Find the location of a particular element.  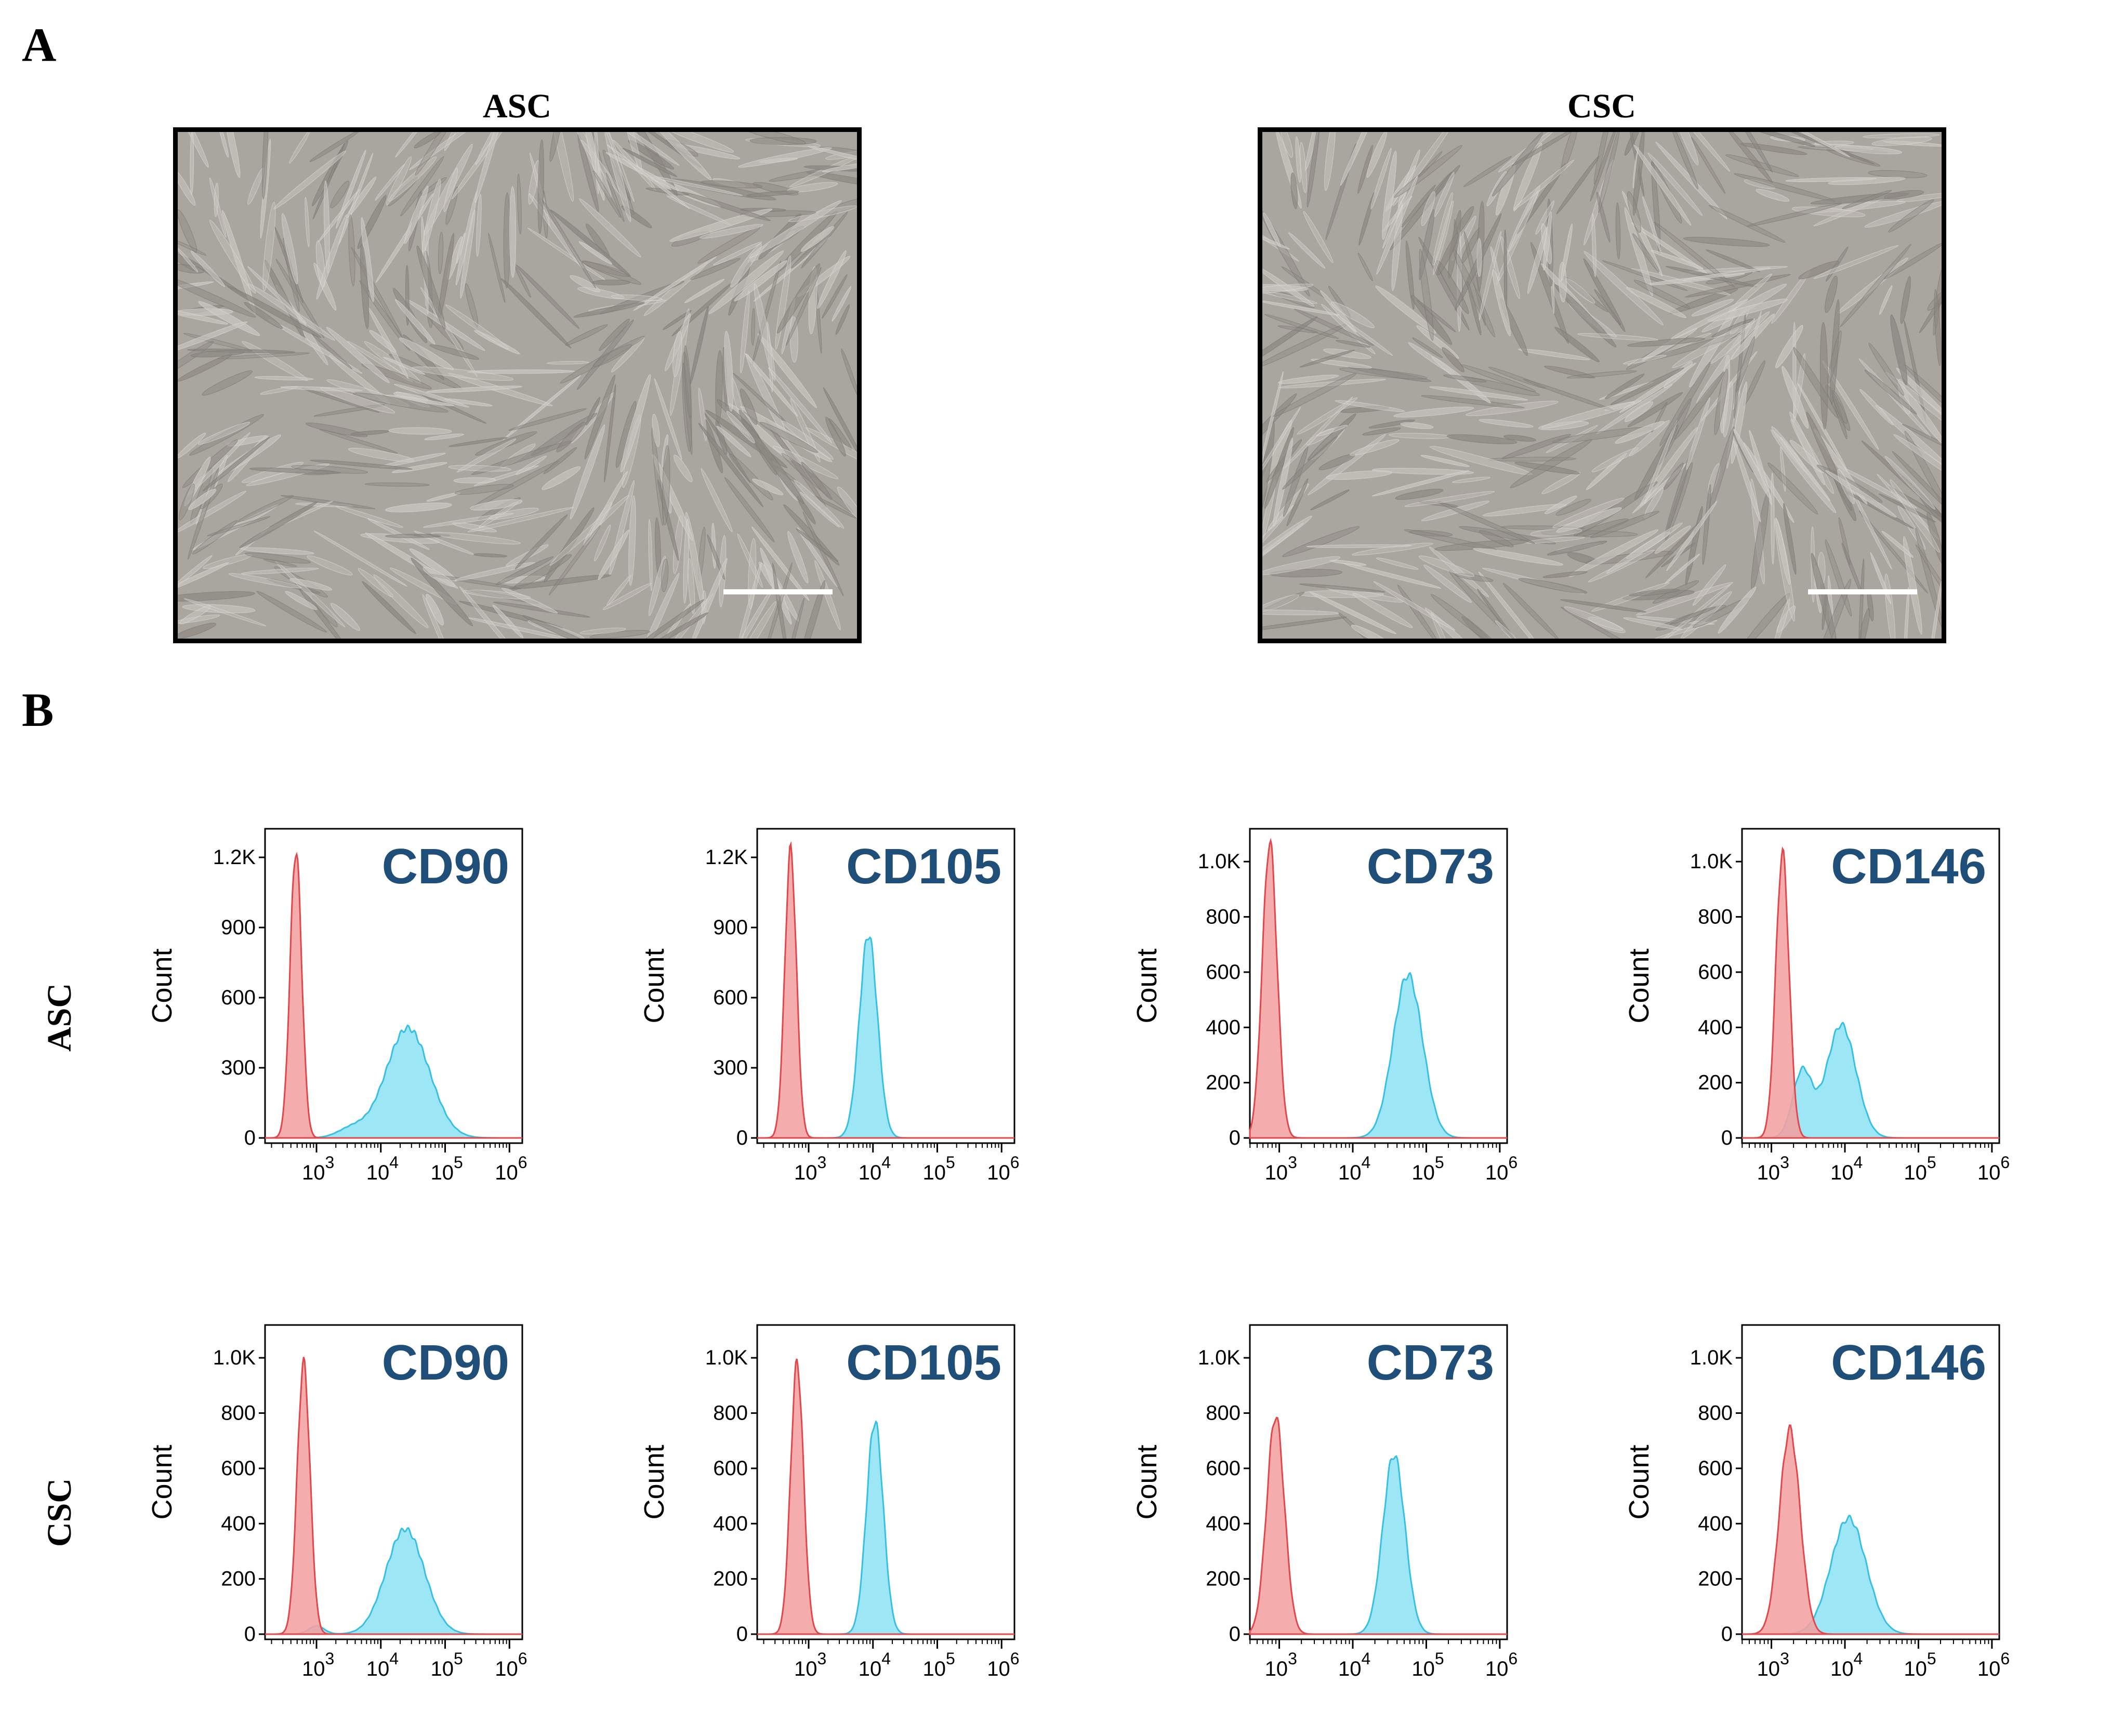

micrograph-asc is located at coordinates (517, 385).